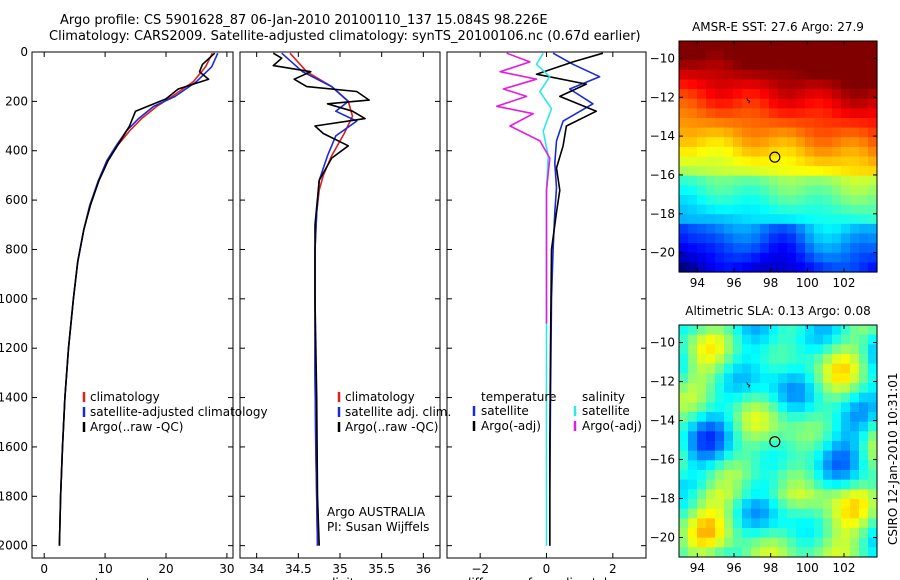 The image size is (900, 580). I want to click on legend-label: climatology, so click(125, 397).